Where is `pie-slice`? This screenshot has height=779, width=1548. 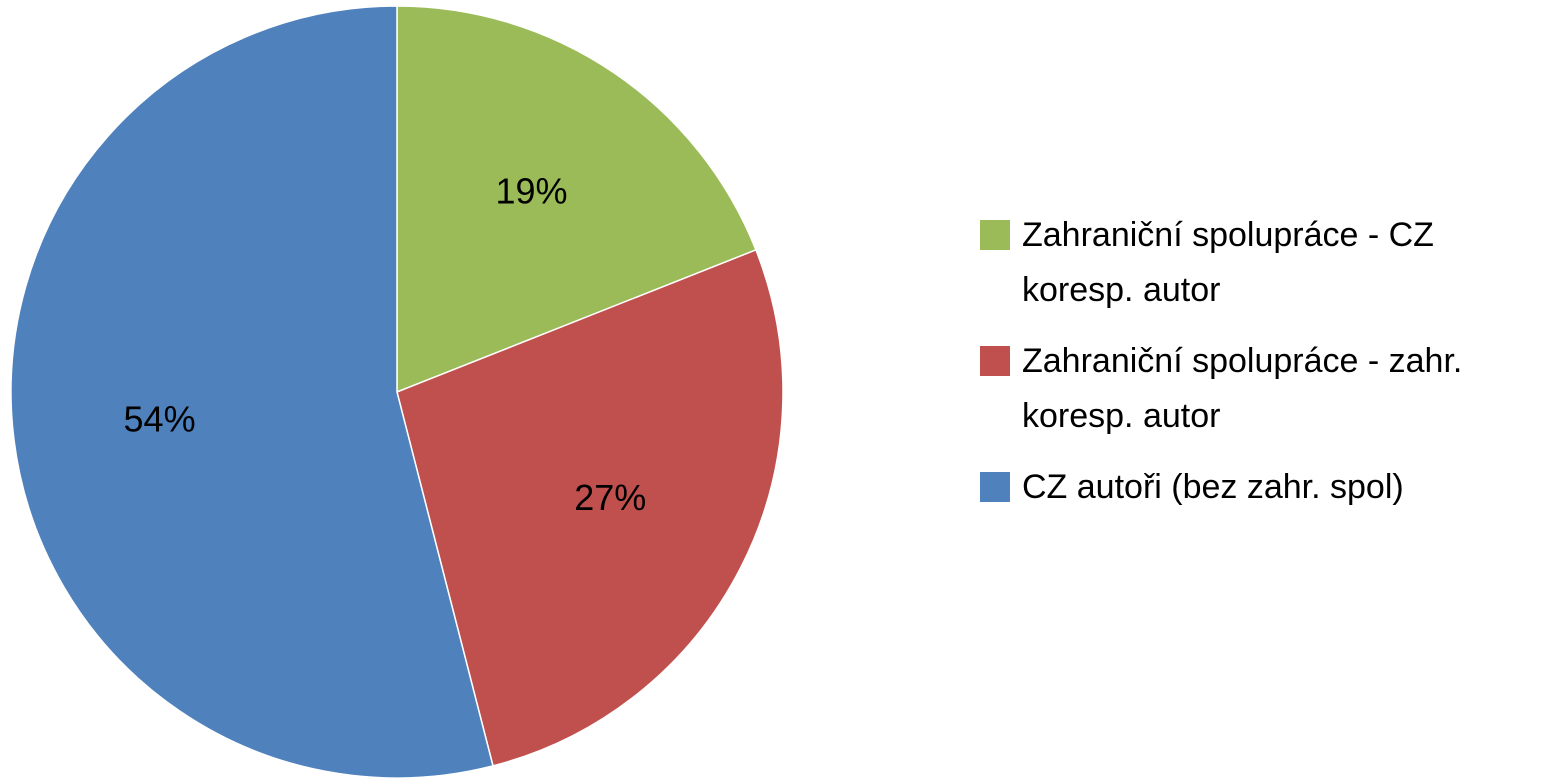 pie-slice is located at coordinates (576, 199).